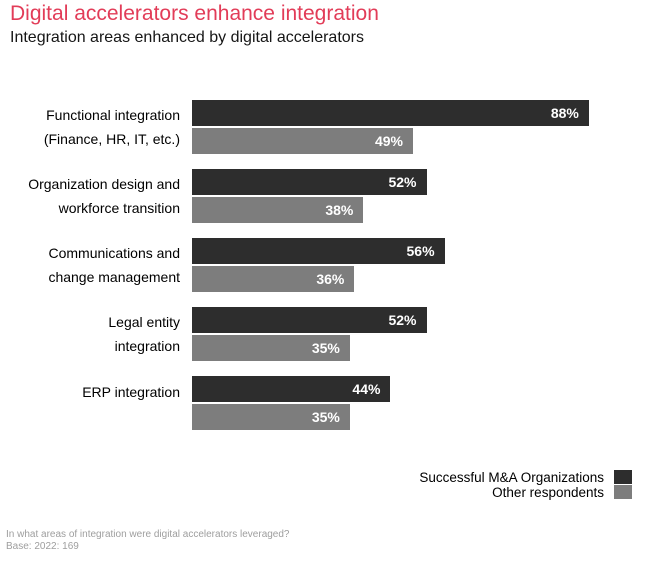 This screenshot has width=656, height=564. Describe the element at coordinates (388, 141) in the screenshot. I see `bar-value-label: 49%` at that location.